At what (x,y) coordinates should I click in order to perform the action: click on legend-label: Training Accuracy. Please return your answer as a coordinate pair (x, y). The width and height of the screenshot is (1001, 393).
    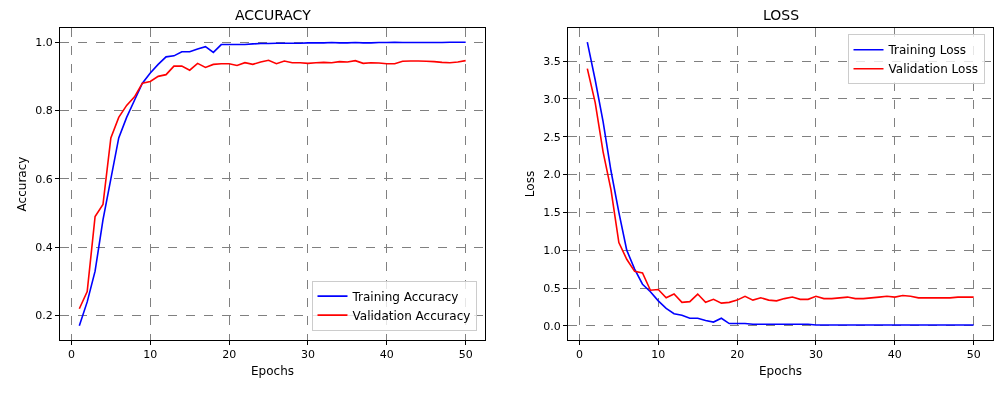
    Looking at the image, I should click on (405, 296).